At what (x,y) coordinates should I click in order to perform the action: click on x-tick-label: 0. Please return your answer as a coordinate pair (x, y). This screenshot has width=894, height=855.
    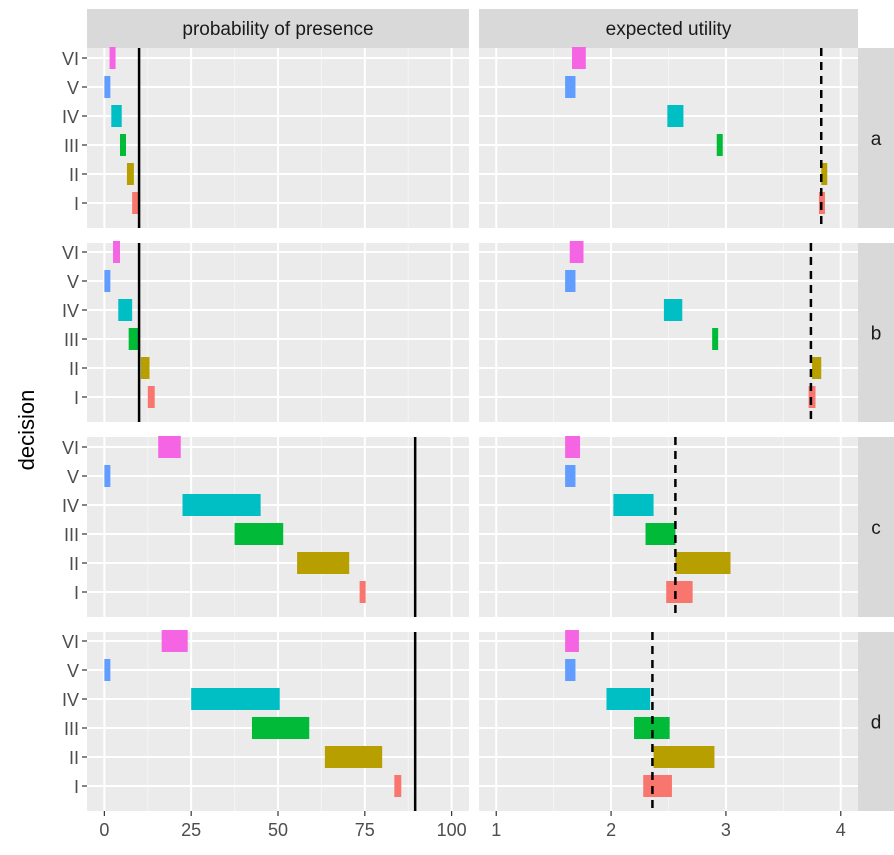
    Looking at the image, I should click on (104, 830).